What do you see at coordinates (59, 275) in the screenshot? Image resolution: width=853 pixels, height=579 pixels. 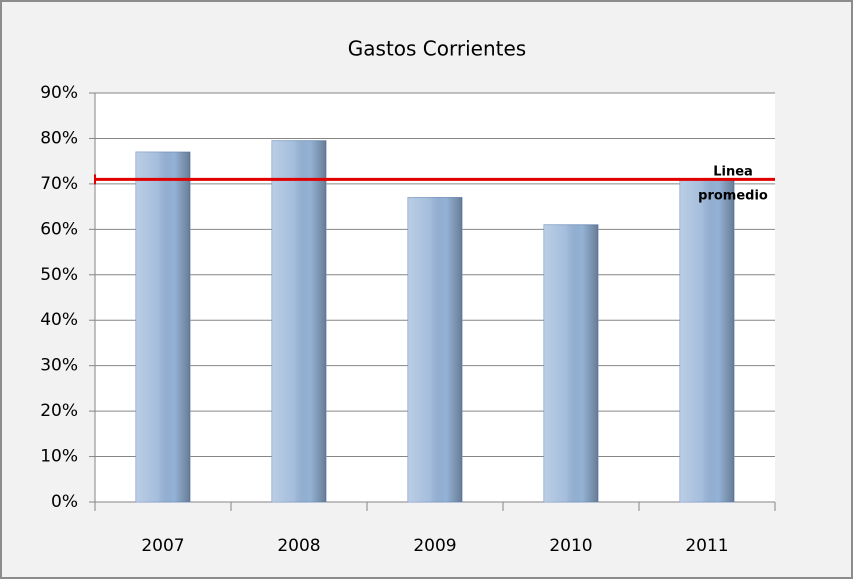 I see `y-tick-label: 50%` at bounding box center [59, 275].